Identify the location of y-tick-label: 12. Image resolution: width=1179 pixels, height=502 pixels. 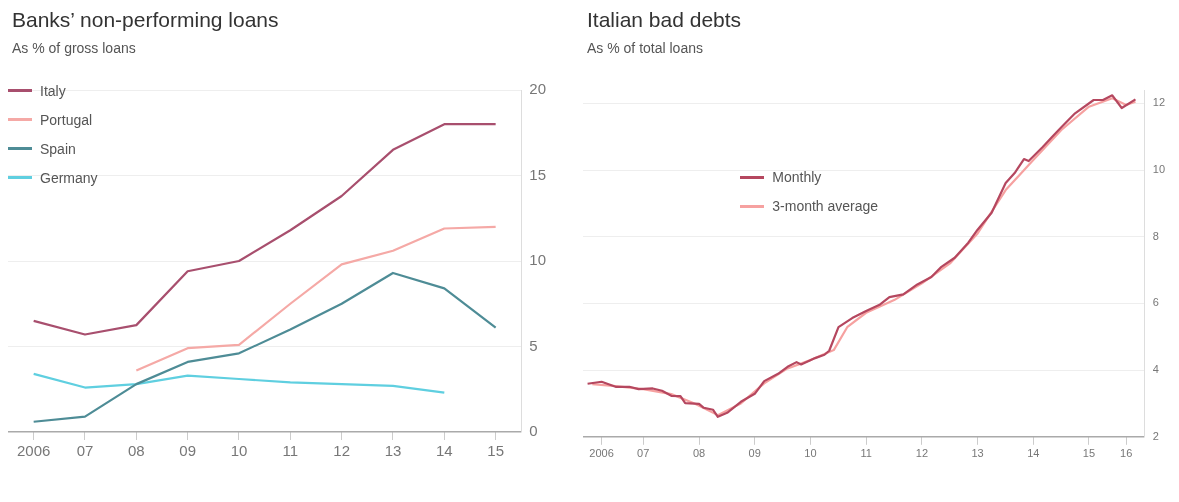
(1159, 102).